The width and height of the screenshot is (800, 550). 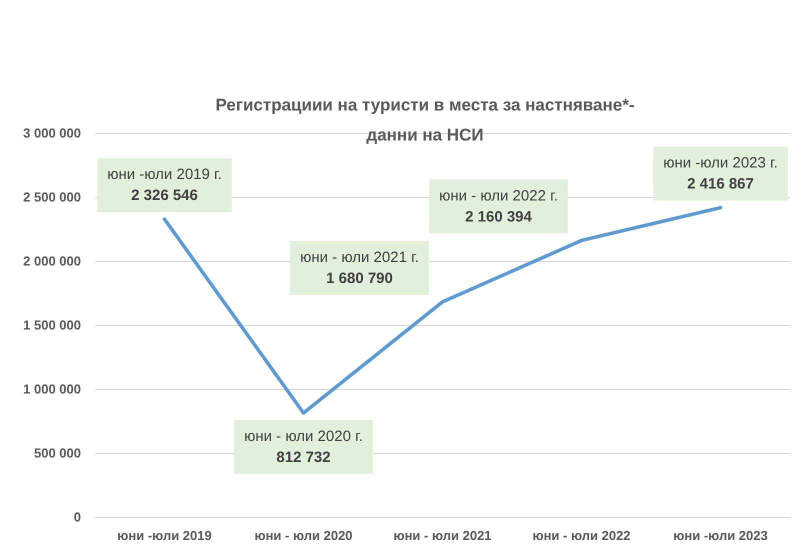 What do you see at coordinates (164, 185) in the screenshot?
I see `data-label: юни -юли 2019 г. 2 326 546` at bounding box center [164, 185].